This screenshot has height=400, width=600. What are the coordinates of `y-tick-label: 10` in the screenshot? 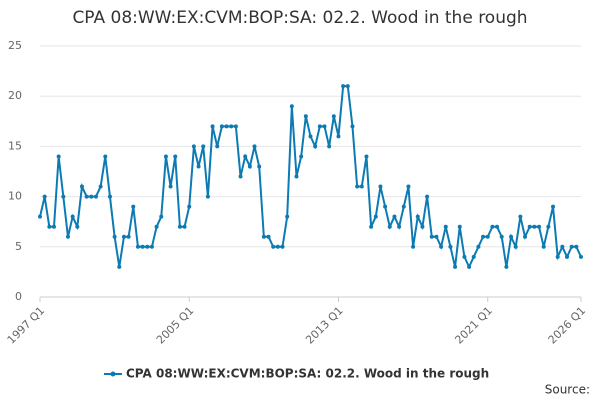 It's located at (15, 196).